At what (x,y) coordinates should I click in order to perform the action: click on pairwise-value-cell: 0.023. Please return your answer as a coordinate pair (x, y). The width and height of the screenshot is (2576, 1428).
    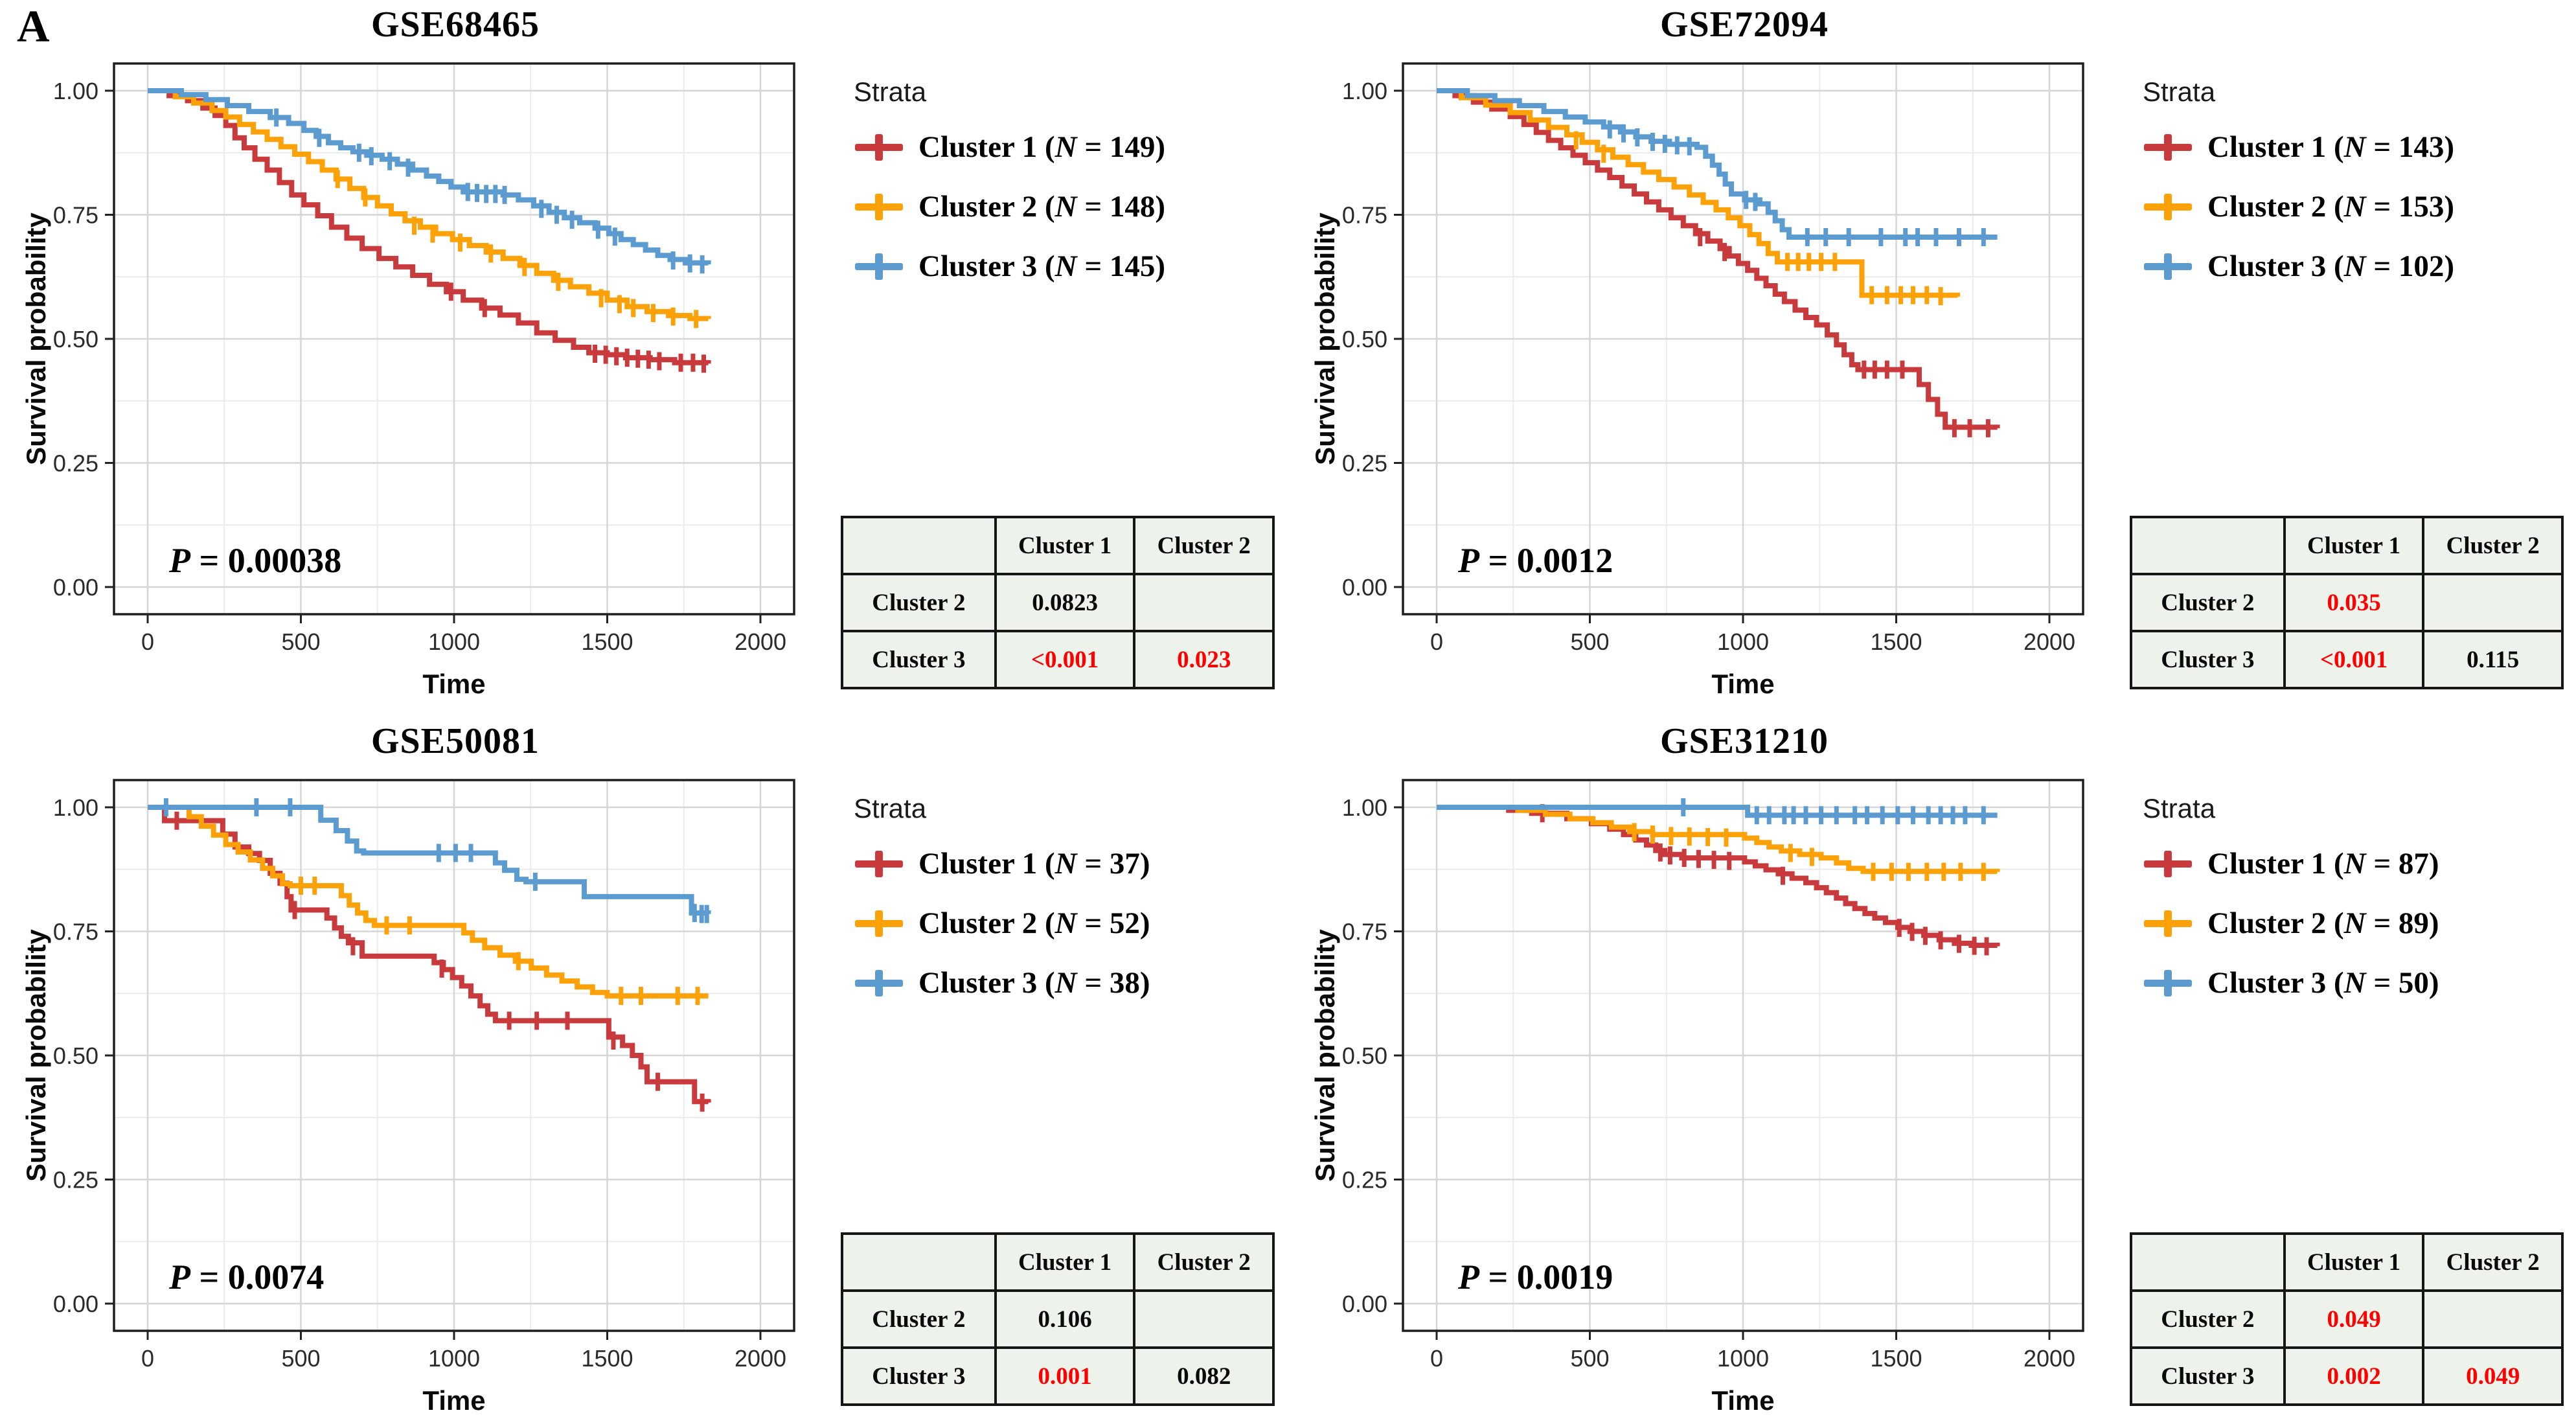
    Looking at the image, I should click on (1204, 660).